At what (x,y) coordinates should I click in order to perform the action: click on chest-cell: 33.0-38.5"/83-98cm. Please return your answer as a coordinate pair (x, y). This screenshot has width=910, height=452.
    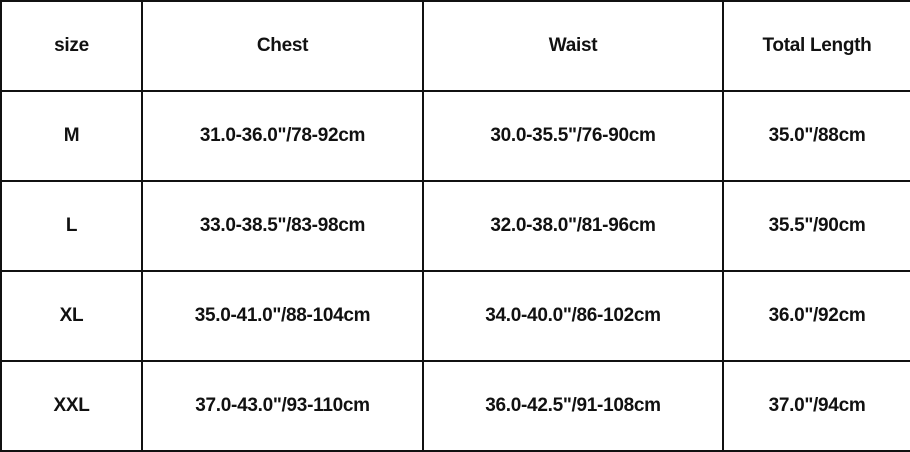
    Looking at the image, I should click on (282, 226).